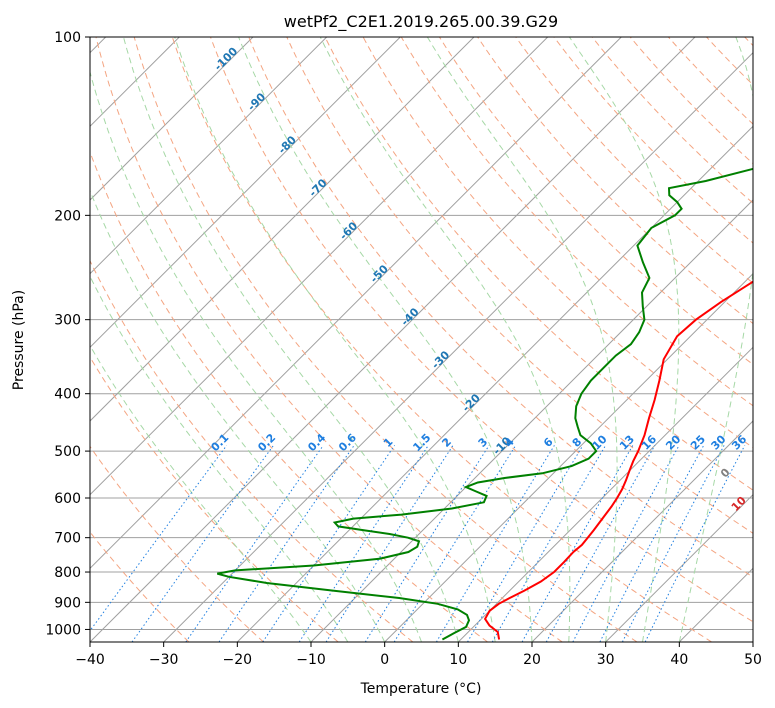 The height and width of the screenshot is (708, 775). What do you see at coordinates (600, 442) in the screenshot?
I see `mixing-ratio-label: 10` at bounding box center [600, 442].